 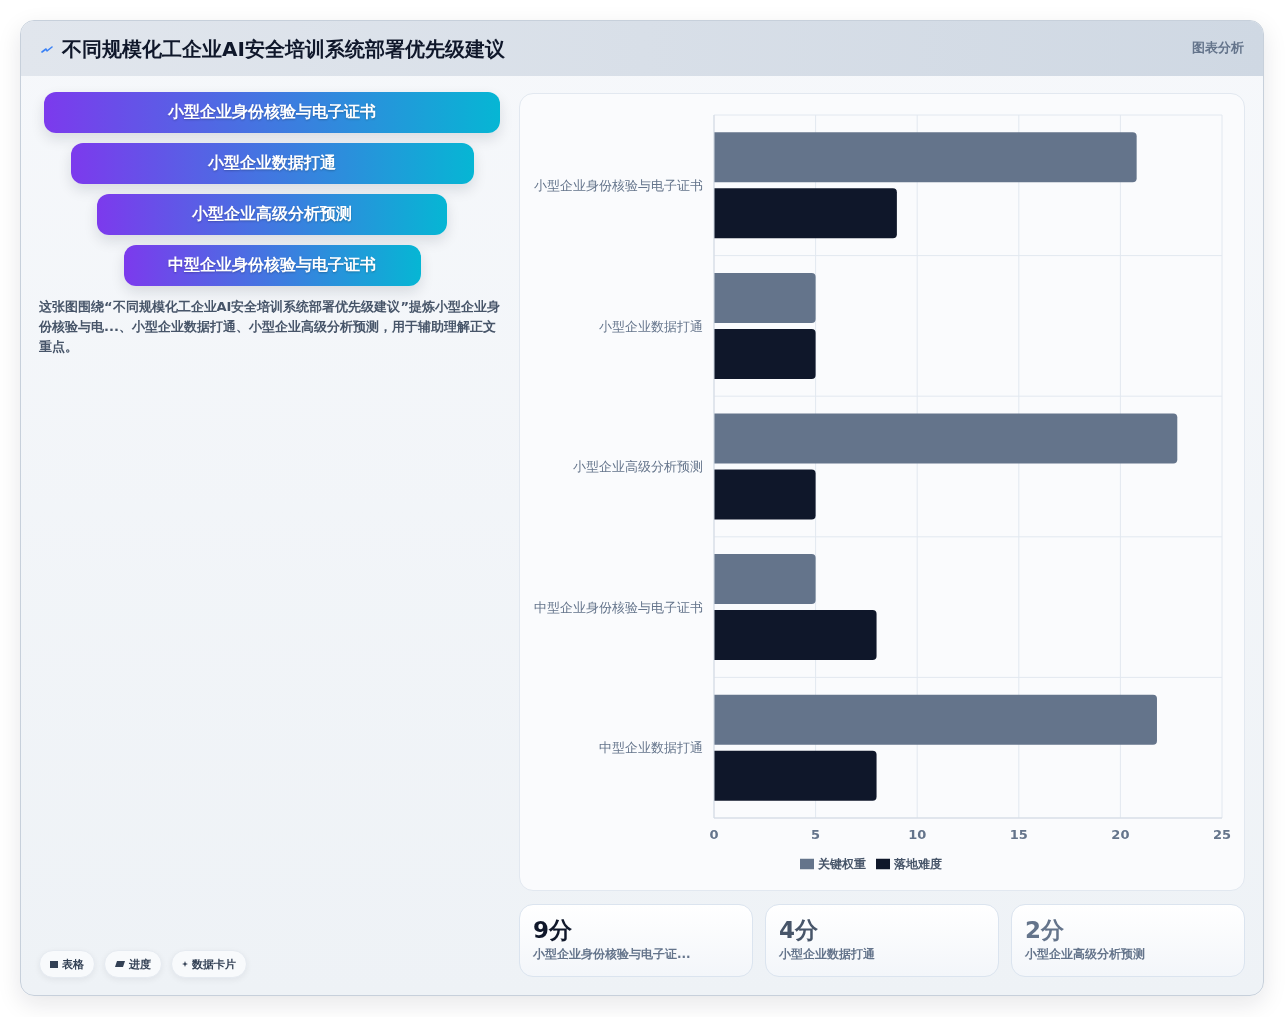 What do you see at coordinates (618, 185) in the screenshot?
I see `y-tick-label: 小型企业身份核验与电子证书` at bounding box center [618, 185].